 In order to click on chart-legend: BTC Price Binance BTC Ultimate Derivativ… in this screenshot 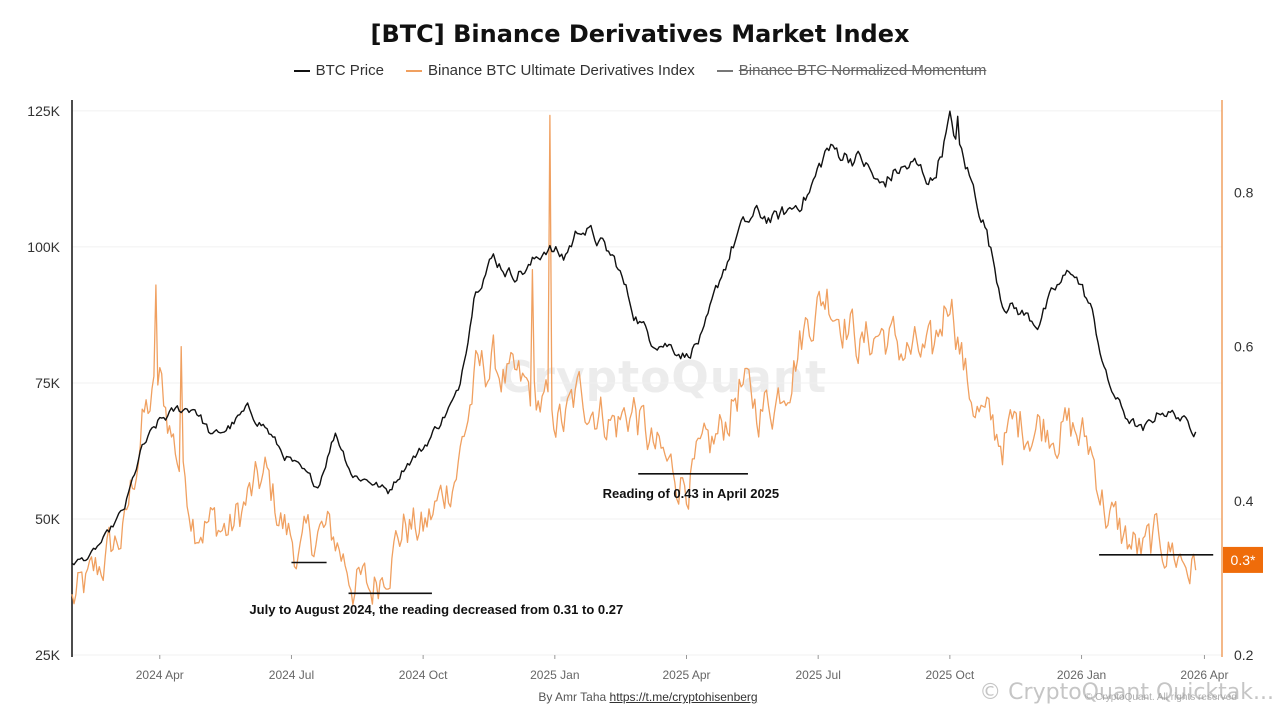, I will do `click(640, 70)`.